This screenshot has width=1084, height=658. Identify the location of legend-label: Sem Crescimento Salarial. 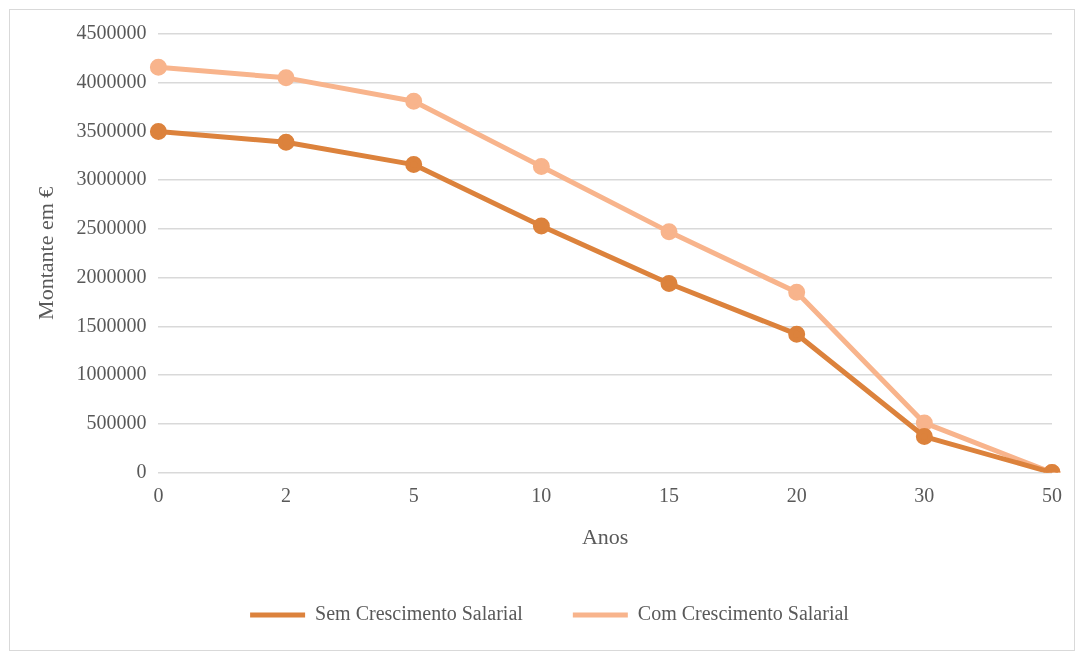
(419, 613).